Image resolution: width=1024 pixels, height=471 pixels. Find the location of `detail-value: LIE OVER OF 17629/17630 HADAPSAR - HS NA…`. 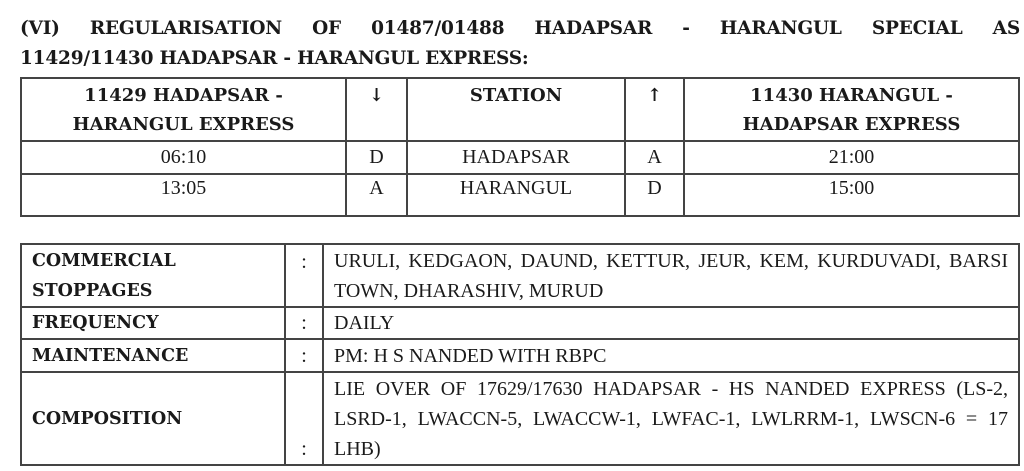

detail-value: LIE OVER OF 17629/17630 HADAPSAR - HS NA… is located at coordinates (671, 418).